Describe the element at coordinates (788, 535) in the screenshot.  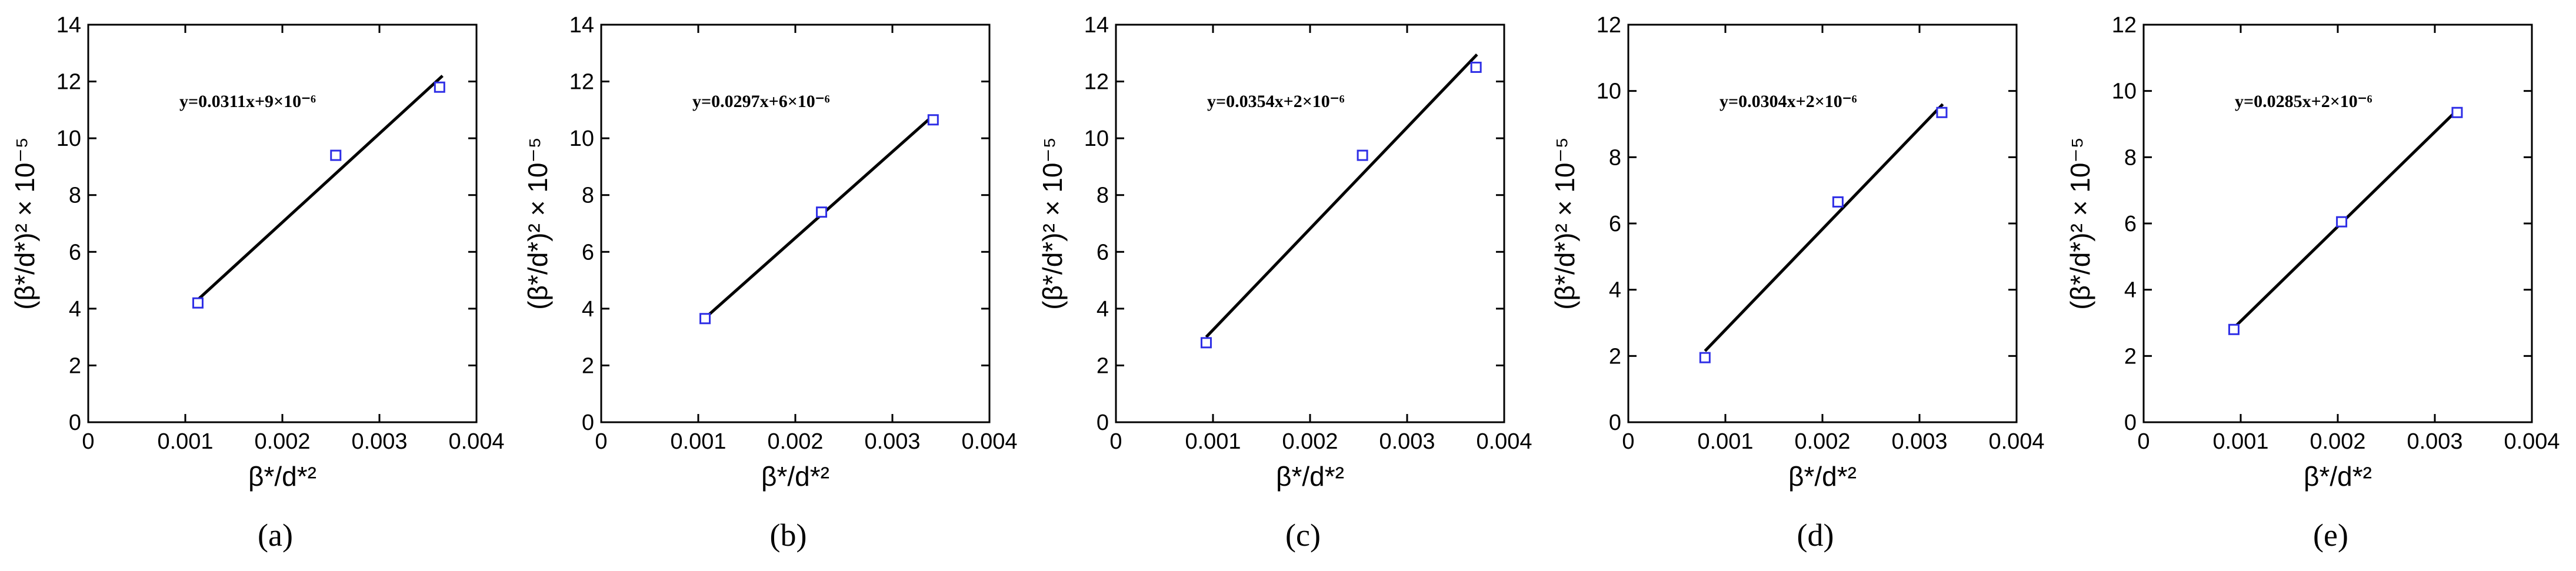
I see `panel-label: (b)` at that location.